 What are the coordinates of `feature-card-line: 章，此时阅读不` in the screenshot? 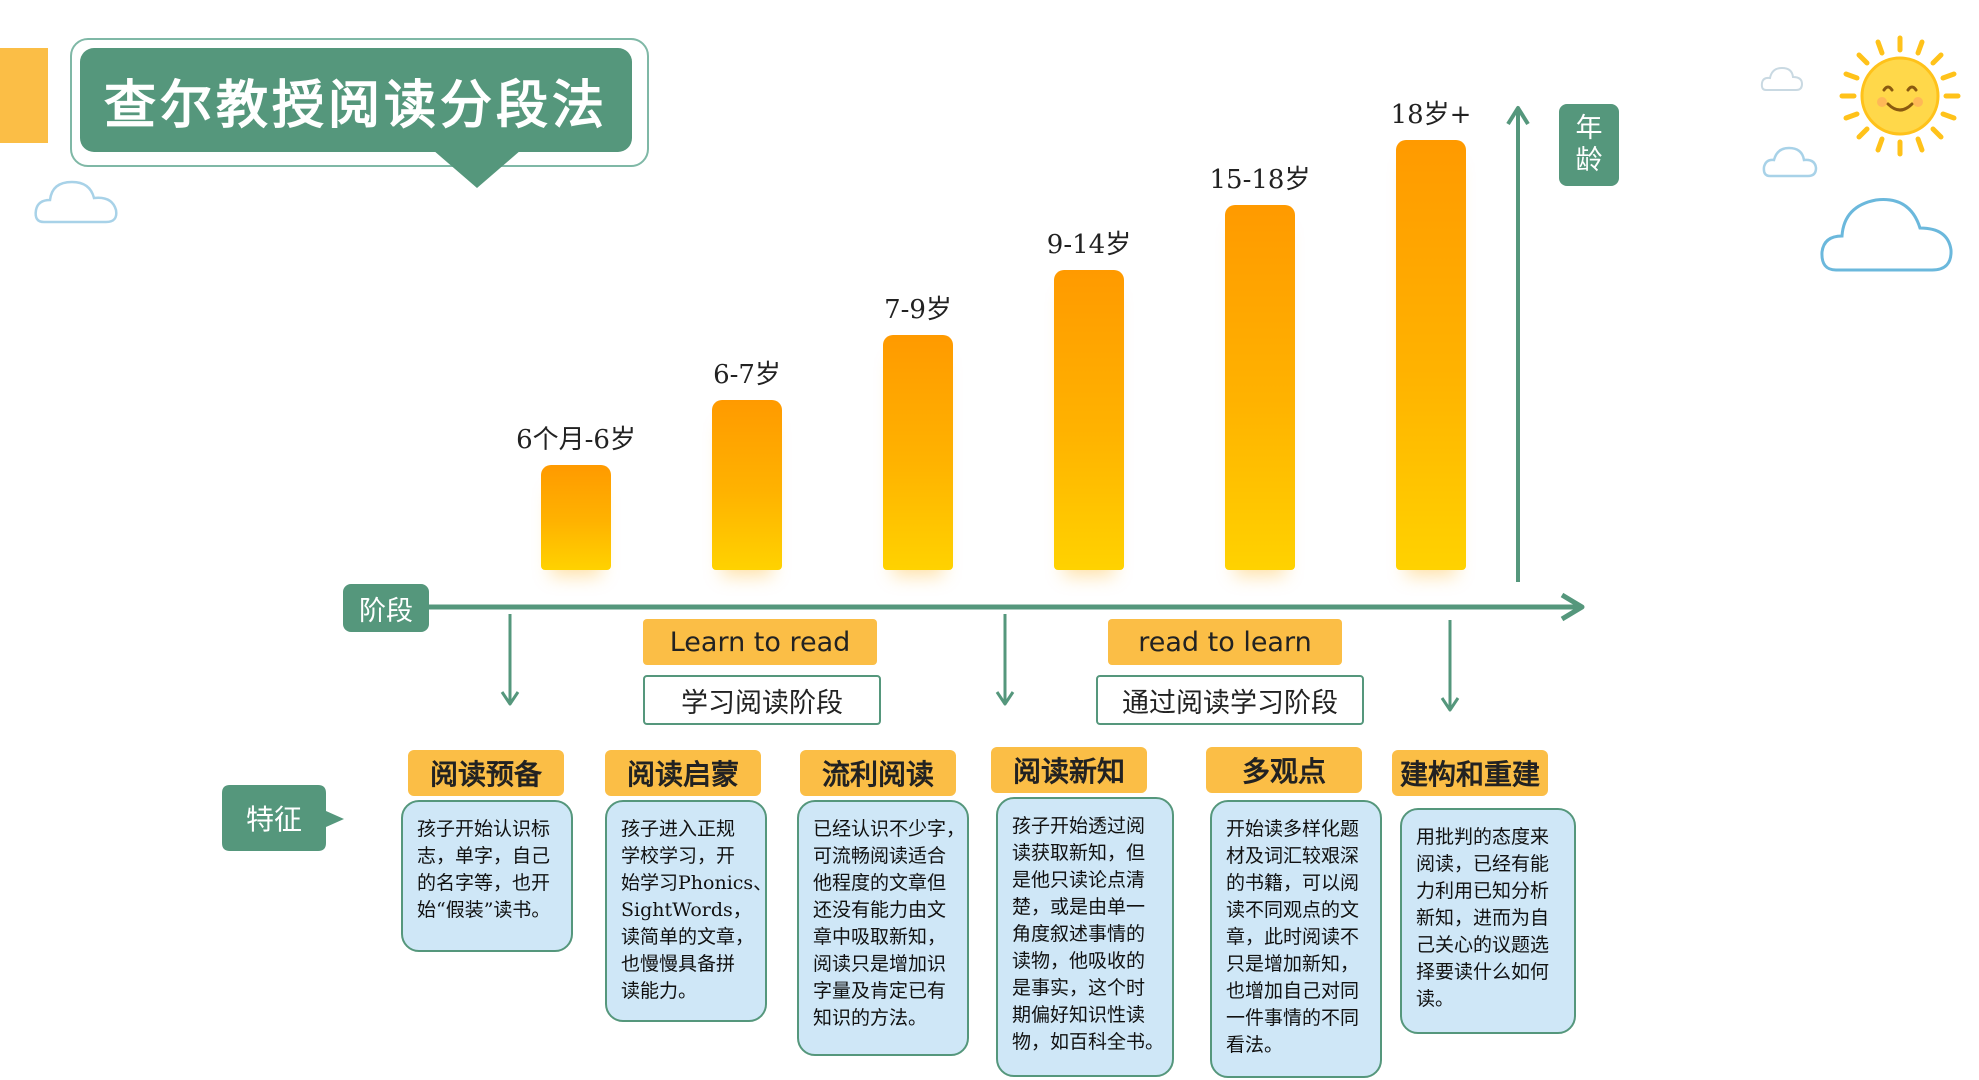 It's located at (1293, 937).